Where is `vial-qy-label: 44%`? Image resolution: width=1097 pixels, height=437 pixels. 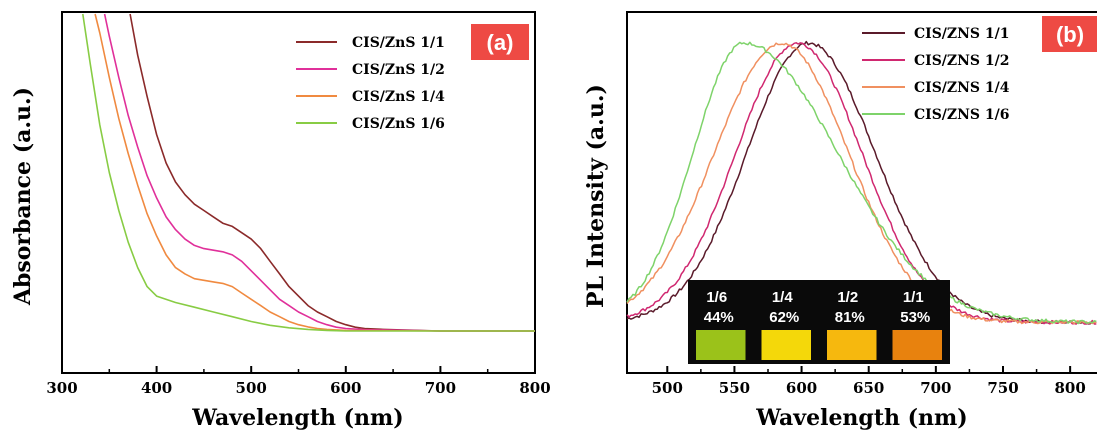 vial-qy-label: 44% is located at coordinates (719, 317).